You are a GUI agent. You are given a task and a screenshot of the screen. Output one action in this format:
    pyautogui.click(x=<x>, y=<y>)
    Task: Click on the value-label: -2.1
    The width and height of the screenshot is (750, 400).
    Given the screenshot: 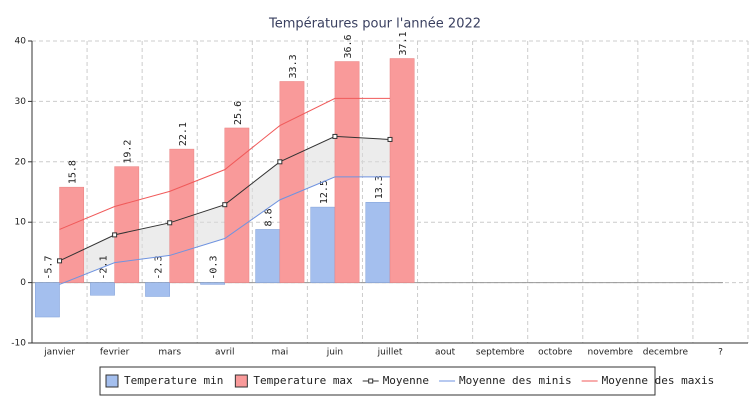 What is the action you would take?
    pyautogui.click(x=103, y=268)
    